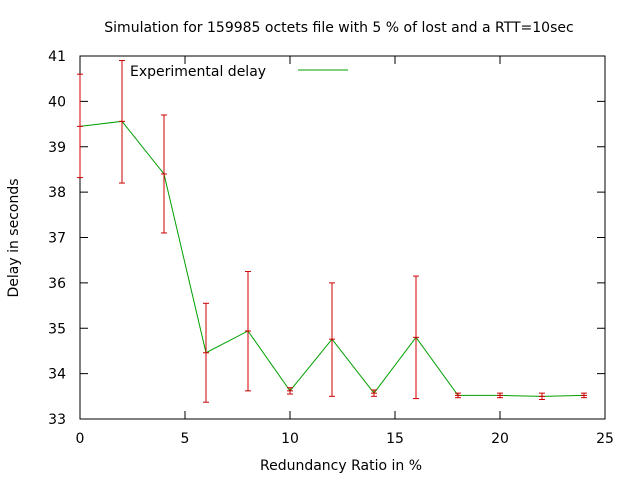  What do you see at coordinates (290, 439) in the screenshot?
I see `x-tick-label: 10` at bounding box center [290, 439].